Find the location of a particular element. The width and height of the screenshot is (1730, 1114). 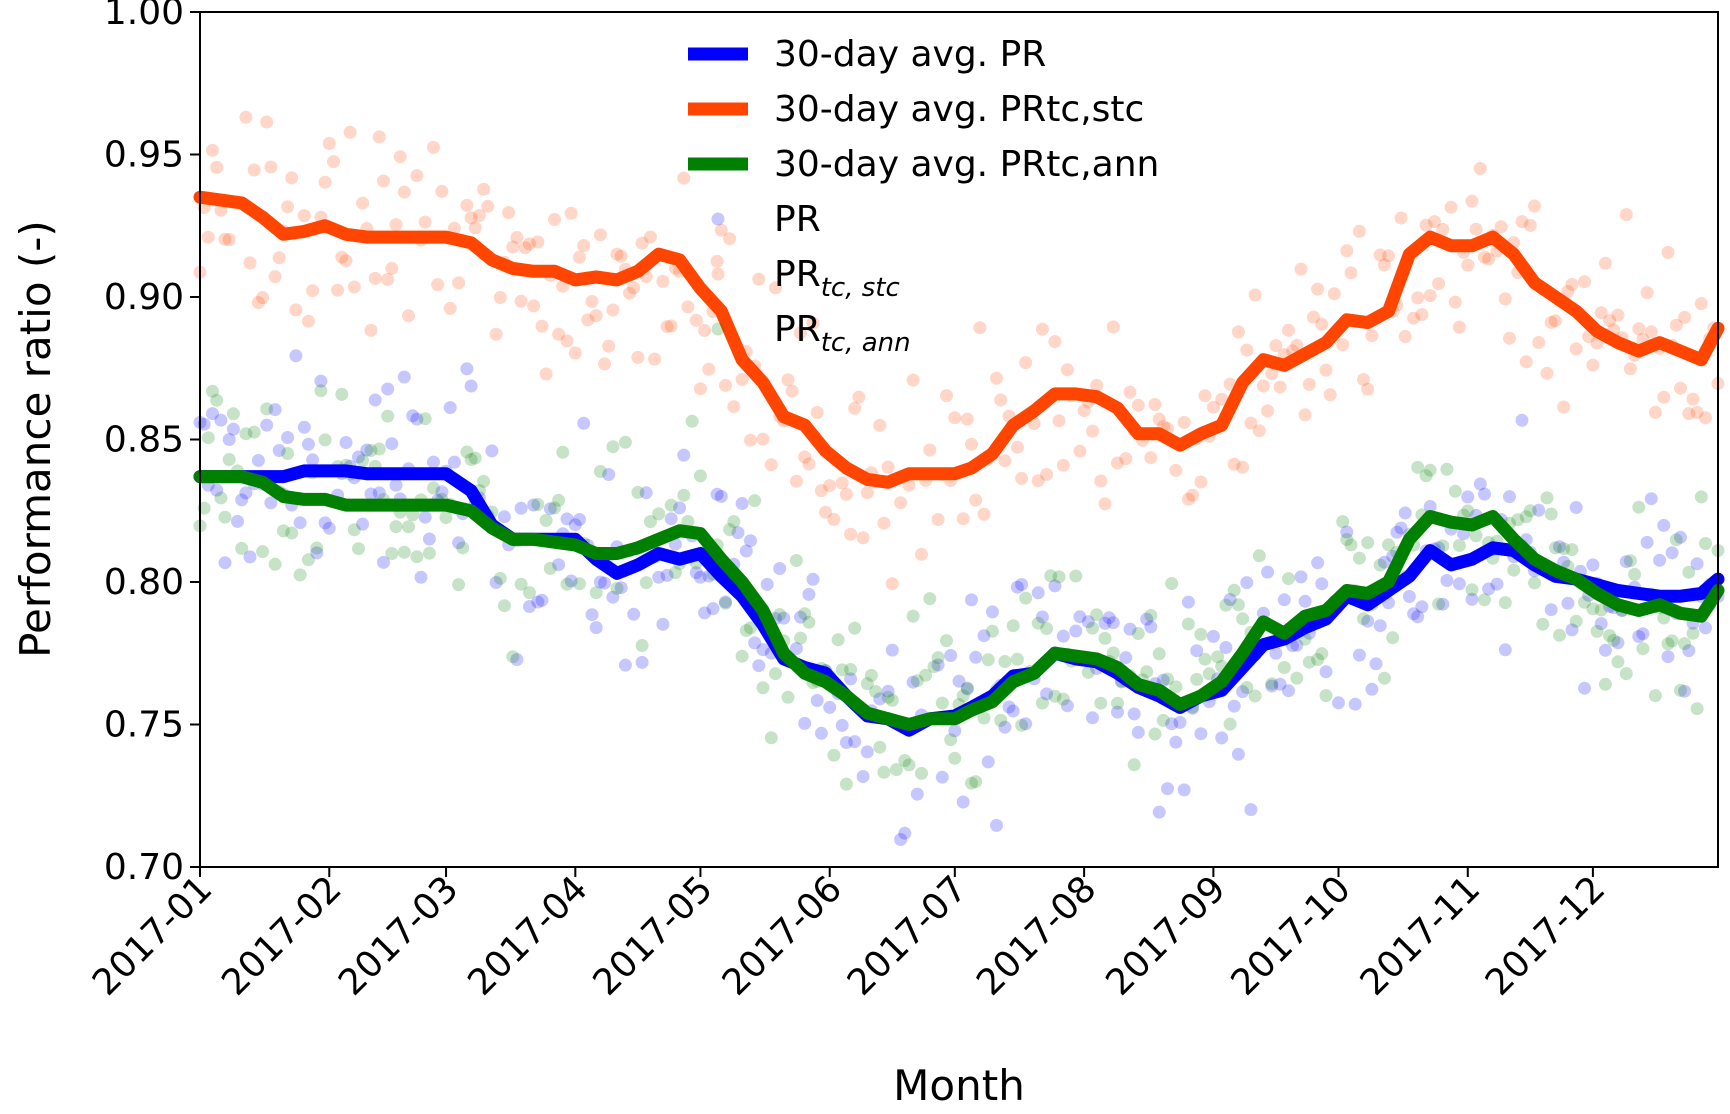

x-tick-label-7: 2017-08 is located at coordinates (1036, 935).